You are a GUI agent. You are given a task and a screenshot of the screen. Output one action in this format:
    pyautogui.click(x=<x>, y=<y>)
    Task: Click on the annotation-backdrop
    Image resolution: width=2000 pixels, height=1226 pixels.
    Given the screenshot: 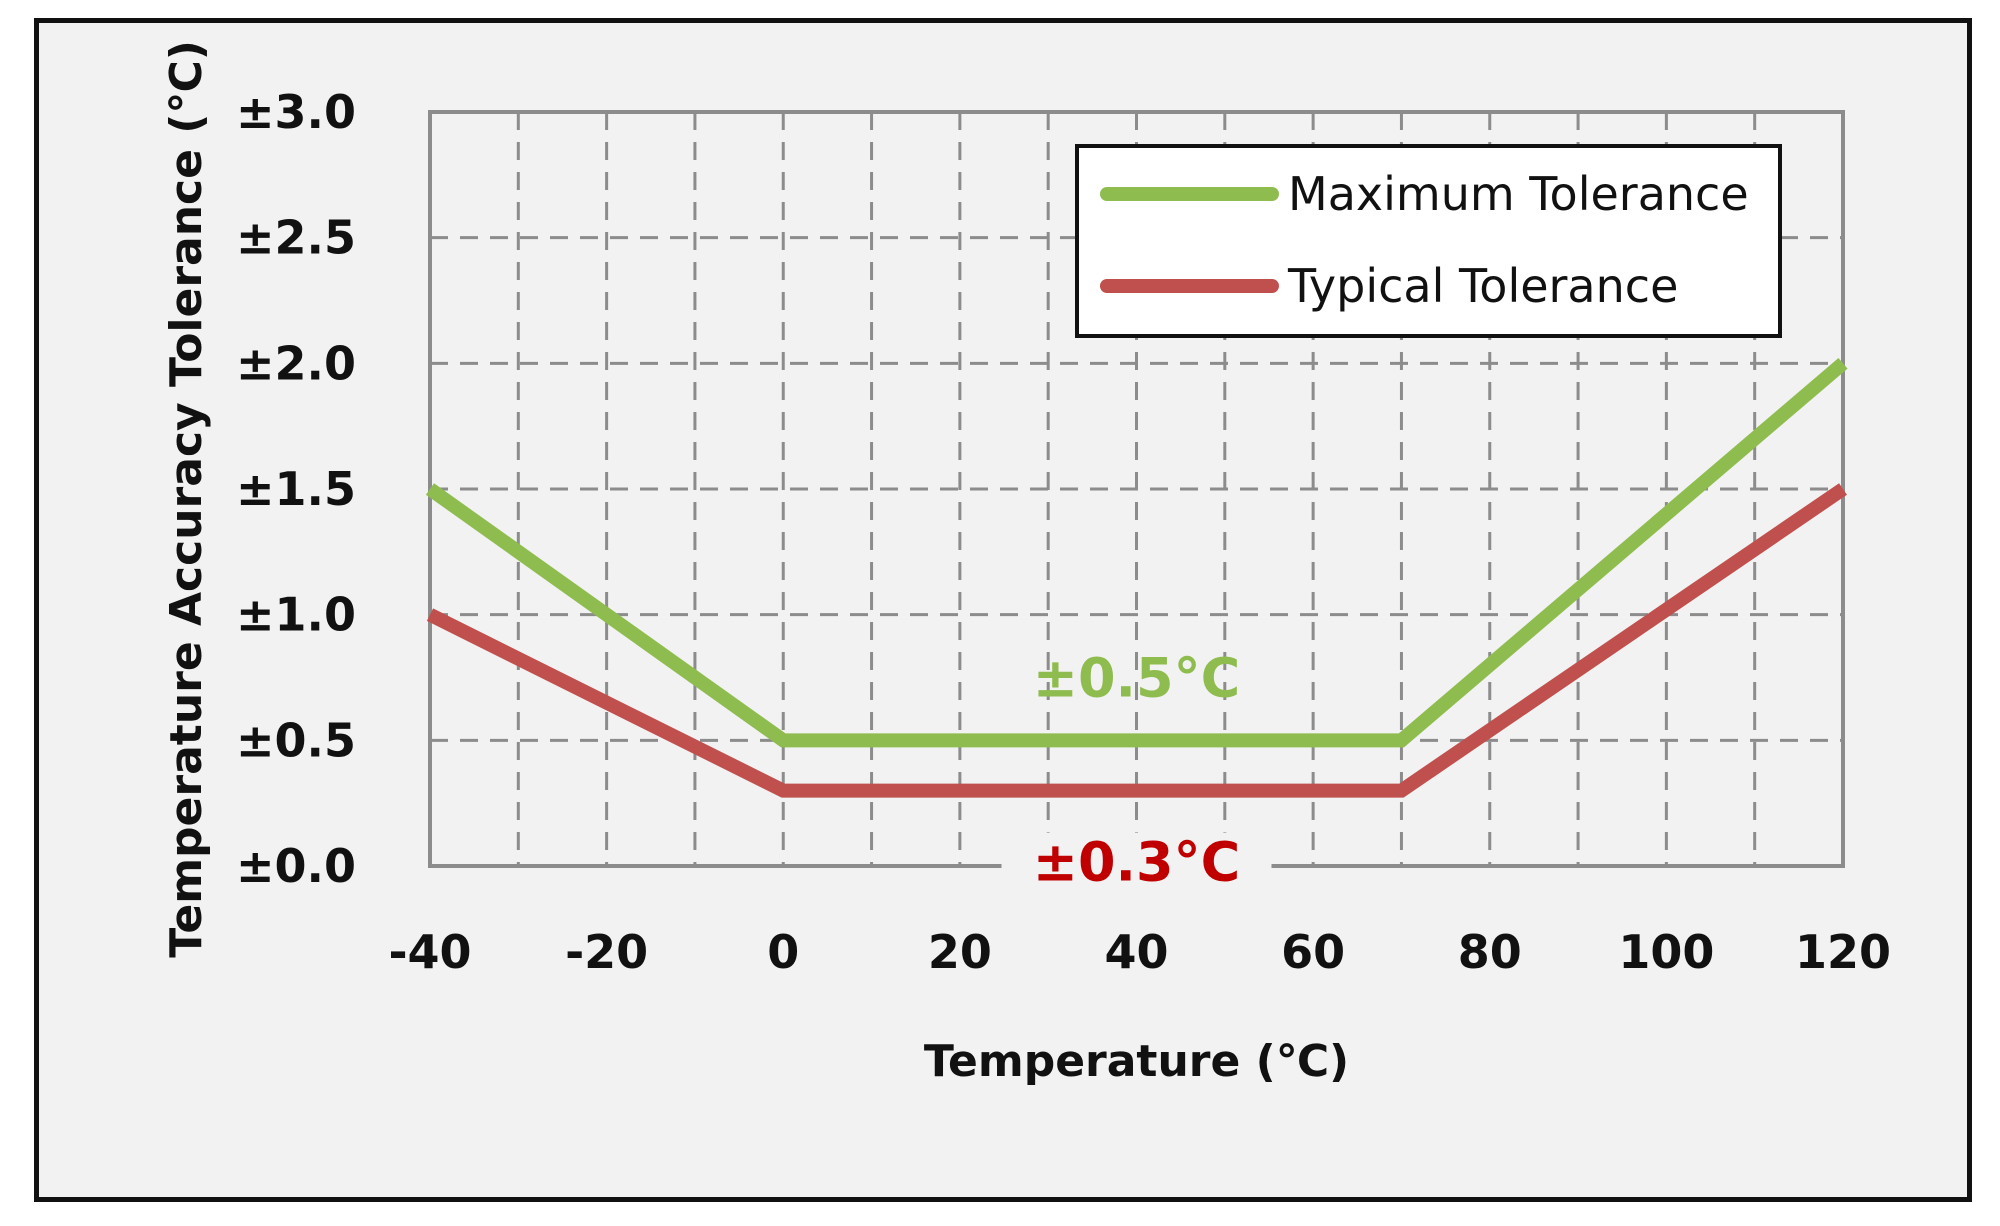 What is the action you would take?
    pyautogui.click(x=1136, y=863)
    